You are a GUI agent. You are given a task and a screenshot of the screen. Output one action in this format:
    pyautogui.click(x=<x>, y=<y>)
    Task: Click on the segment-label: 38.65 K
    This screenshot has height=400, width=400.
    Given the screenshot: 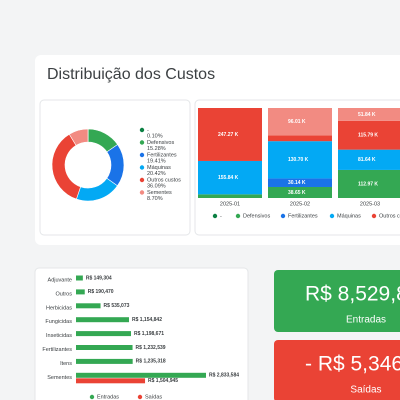 What is the action you would take?
    pyautogui.click(x=297, y=193)
    